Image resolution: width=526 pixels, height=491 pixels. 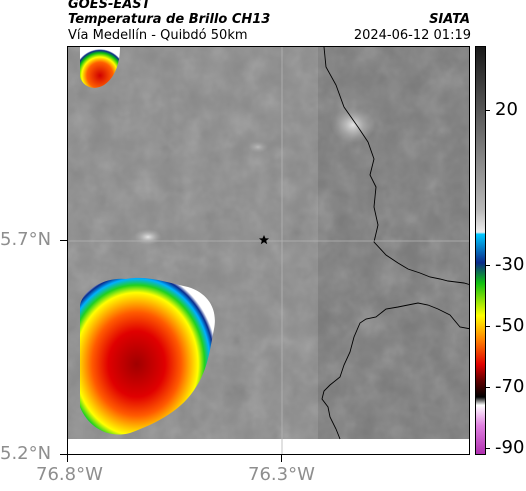 I want to click on lat-tick-label: 5.7°N, so click(x=26, y=239).